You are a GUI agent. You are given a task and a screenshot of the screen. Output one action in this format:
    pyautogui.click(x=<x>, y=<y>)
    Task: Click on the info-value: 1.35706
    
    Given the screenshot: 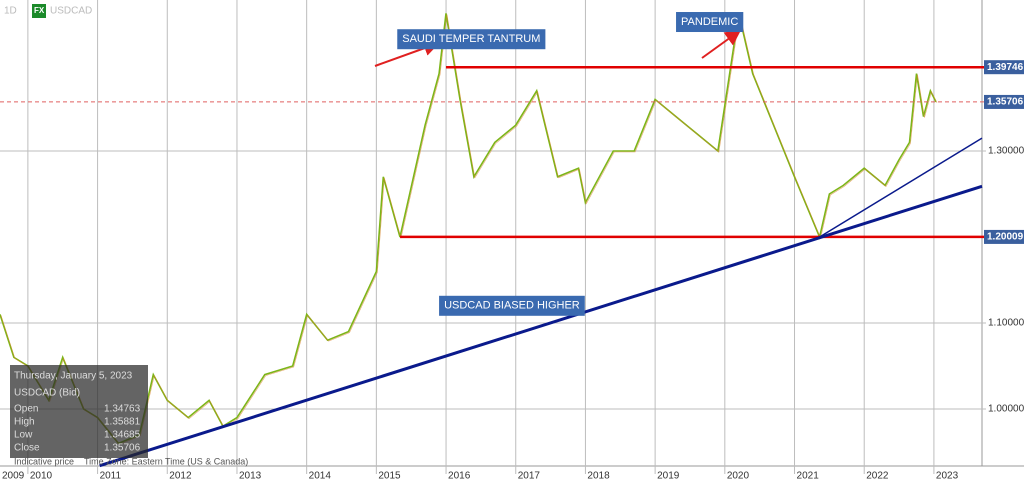 What is the action you would take?
    pyautogui.click(x=122, y=448)
    